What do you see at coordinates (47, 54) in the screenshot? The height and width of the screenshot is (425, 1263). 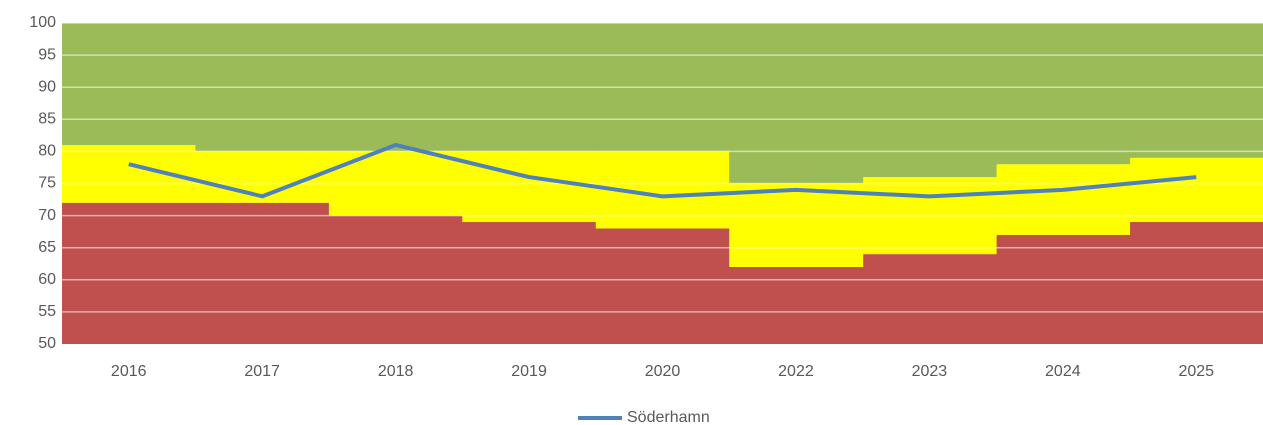 I see `y-tick-label: 95` at bounding box center [47, 54].